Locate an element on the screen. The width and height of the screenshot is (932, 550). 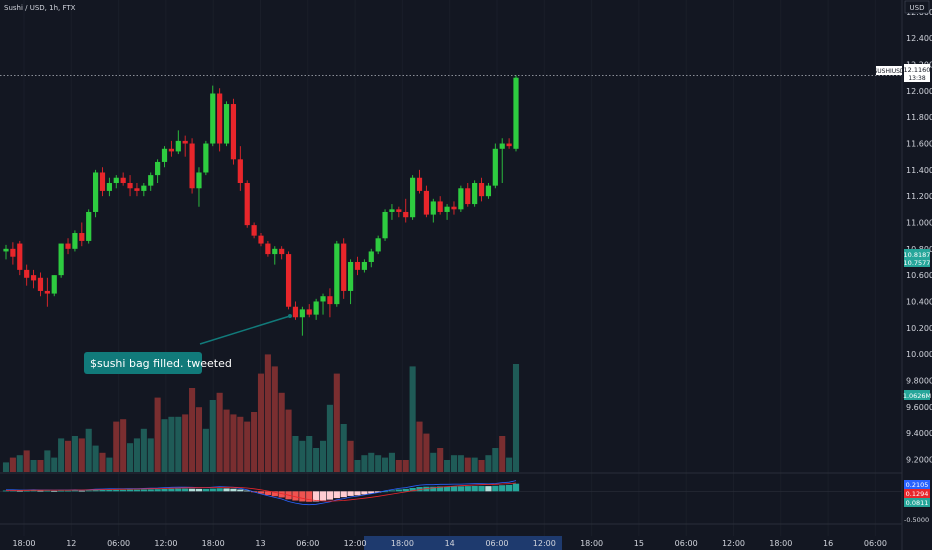
x-tick-label: 12:00 is located at coordinates (355, 543).